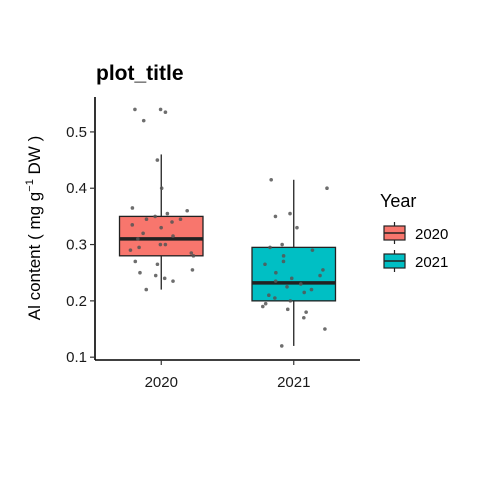 This screenshot has width=480, height=480. Describe the element at coordinates (76, 357) in the screenshot. I see `y-tick-label: 0.1` at that location.